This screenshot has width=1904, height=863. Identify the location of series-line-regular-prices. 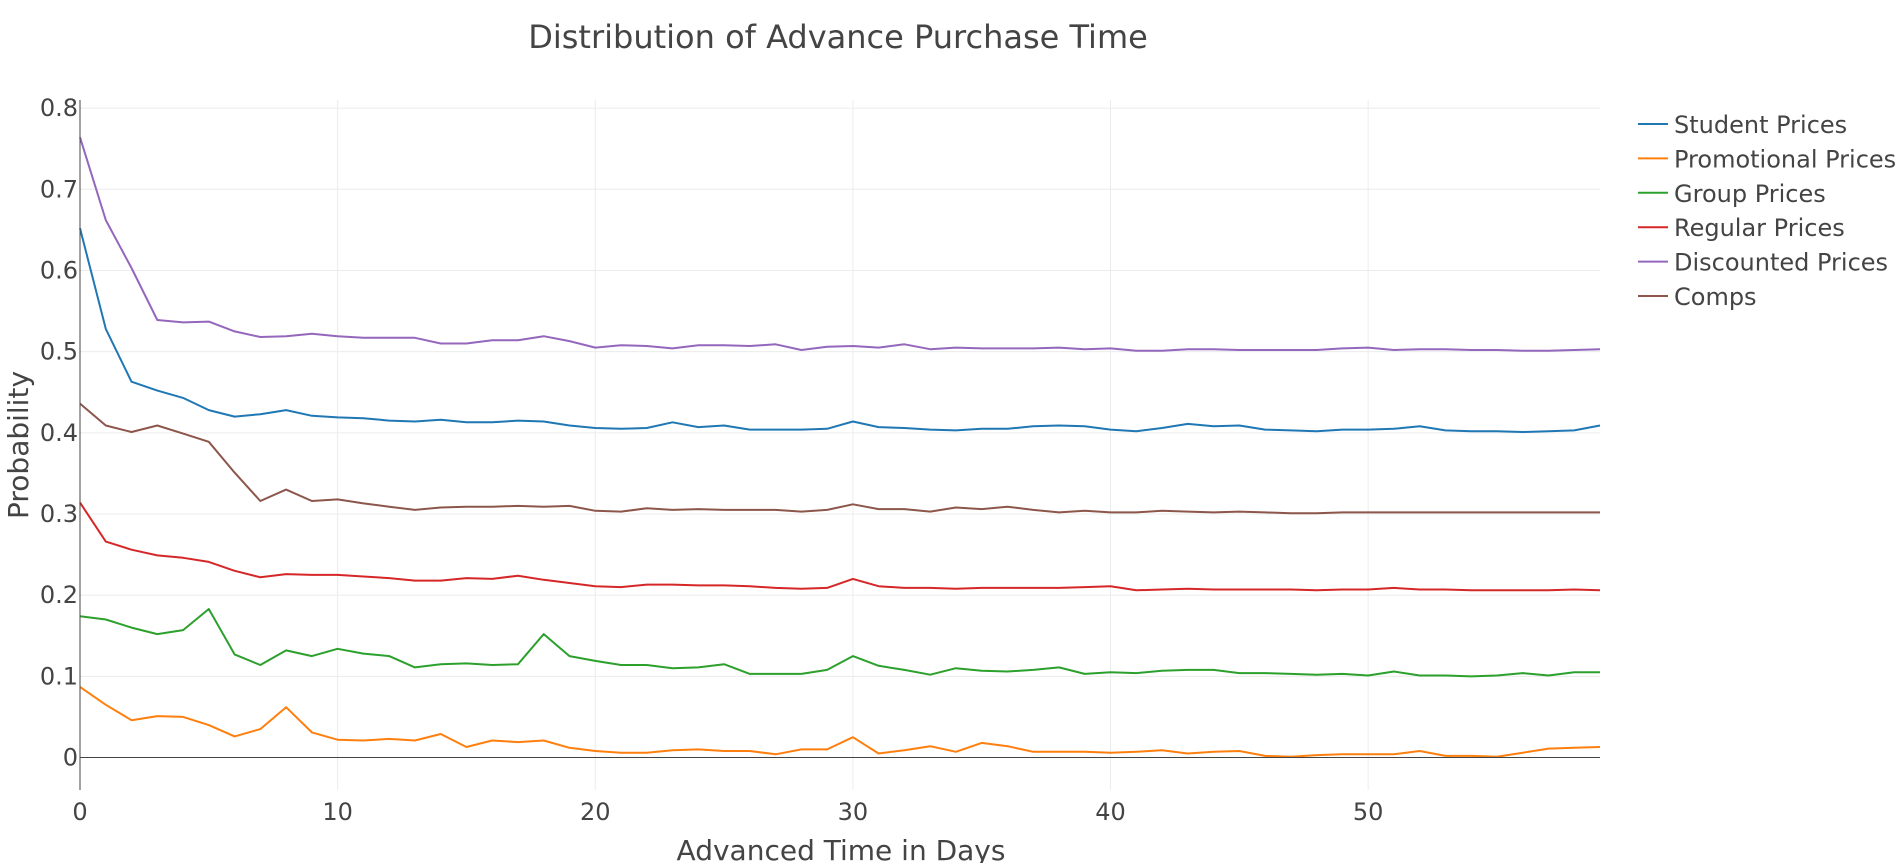
(840, 547).